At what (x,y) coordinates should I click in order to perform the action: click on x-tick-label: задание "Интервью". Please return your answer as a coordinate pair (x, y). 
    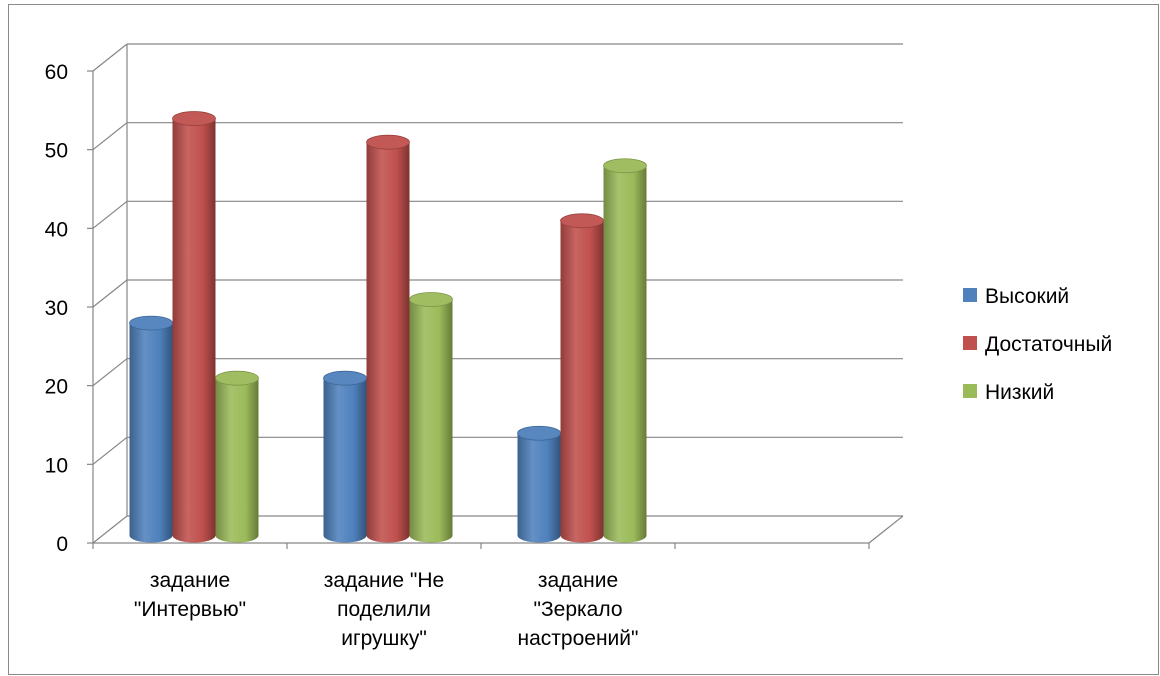
    Looking at the image, I should click on (190, 595).